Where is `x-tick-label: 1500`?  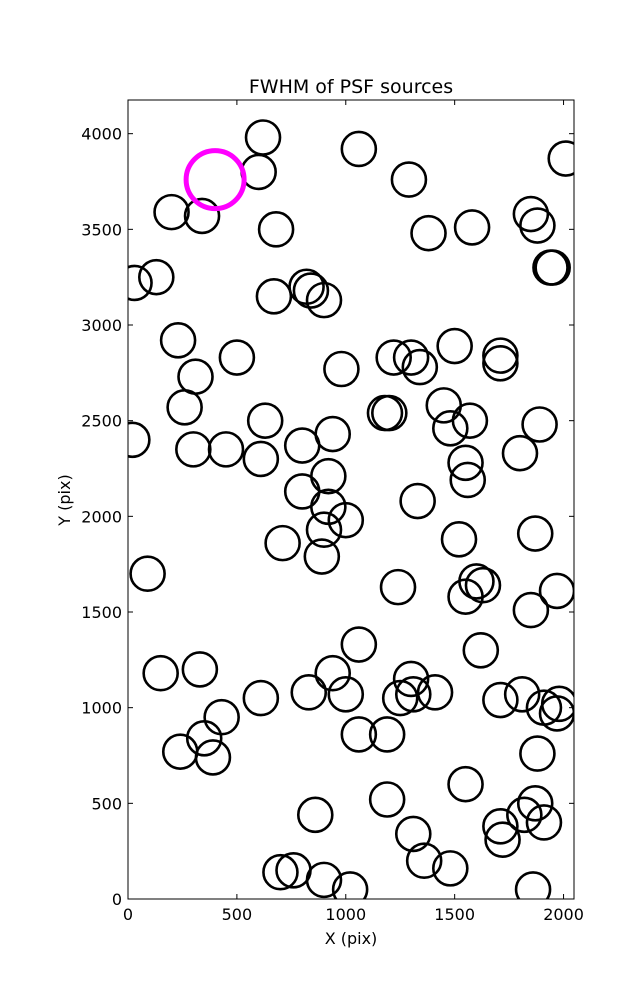 x-tick-label: 1500 is located at coordinates (454, 914).